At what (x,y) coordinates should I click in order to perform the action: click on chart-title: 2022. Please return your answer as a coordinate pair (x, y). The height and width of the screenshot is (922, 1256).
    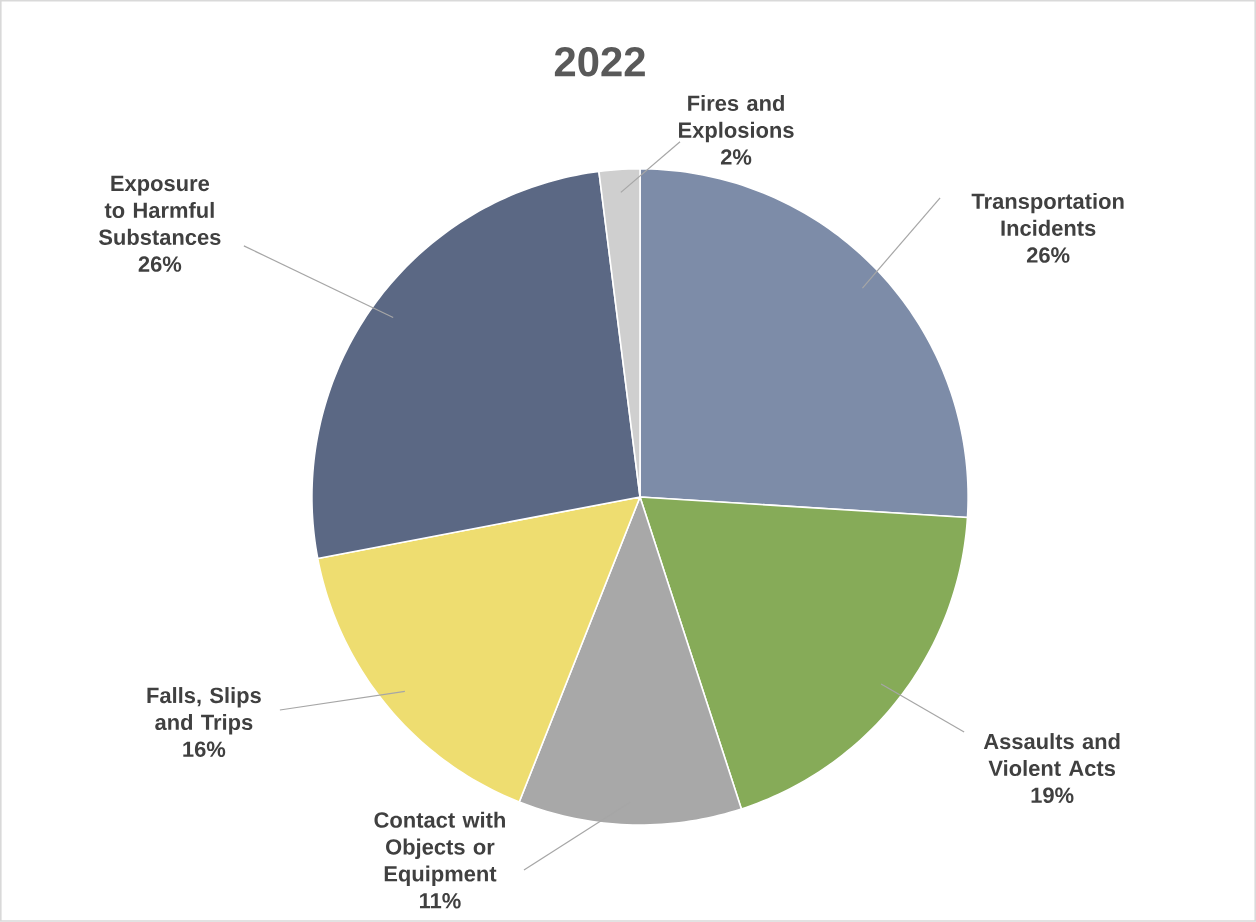
    Looking at the image, I should click on (599, 62).